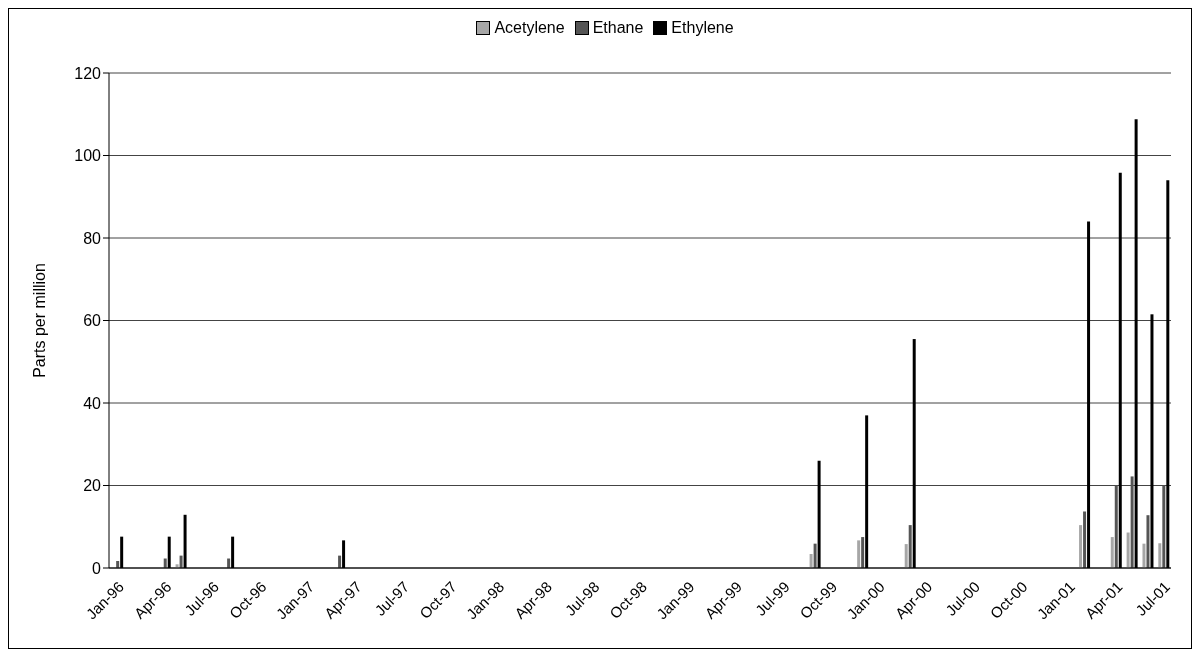  Describe the element at coordinates (702, 28) in the screenshot. I see `legend-label: Ethylene` at that location.